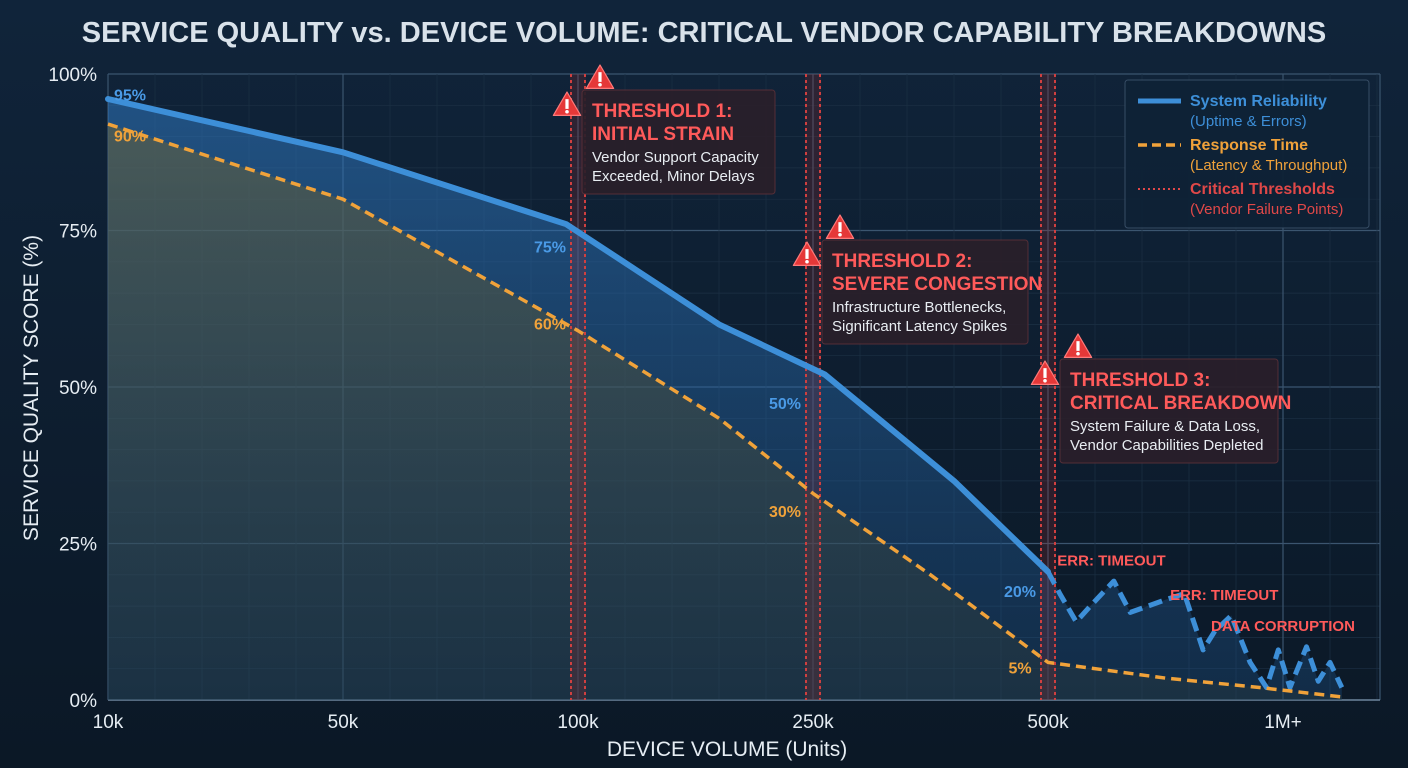 Image resolution: width=1408 pixels, height=768 pixels. What do you see at coordinates (550, 324) in the screenshot?
I see `data-label-response-time: 60%` at bounding box center [550, 324].